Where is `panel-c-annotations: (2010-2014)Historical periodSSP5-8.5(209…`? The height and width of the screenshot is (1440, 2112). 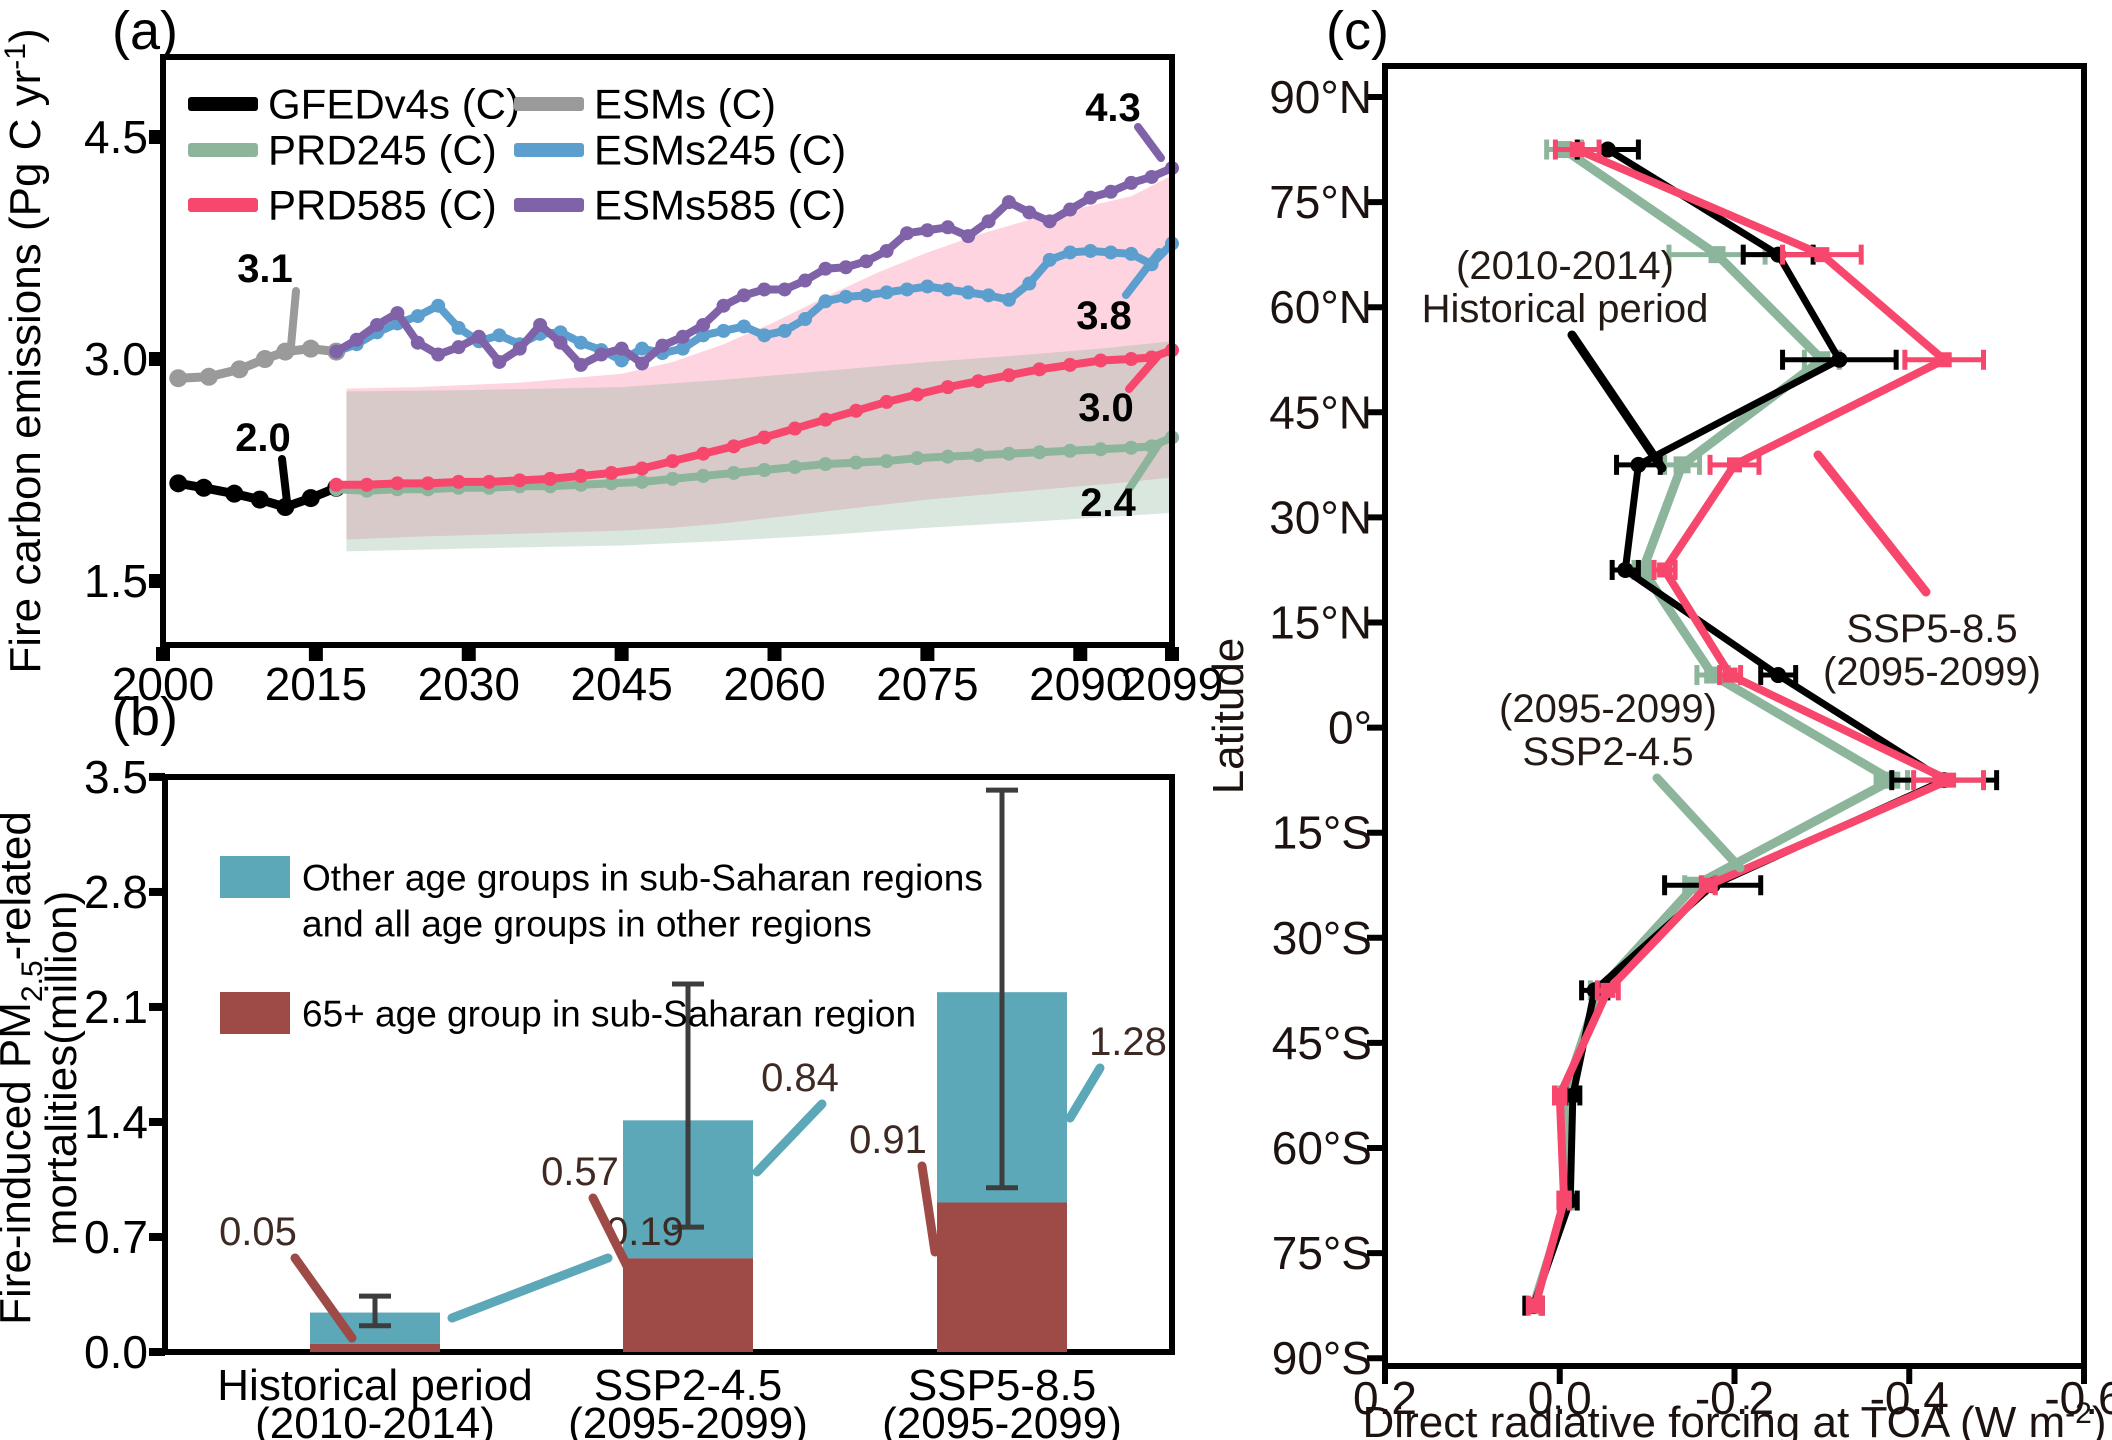
panel-c-annotations: (2010-2014)Historical periodSSP5-8.5(209… is located at coordinates (1731, 558).